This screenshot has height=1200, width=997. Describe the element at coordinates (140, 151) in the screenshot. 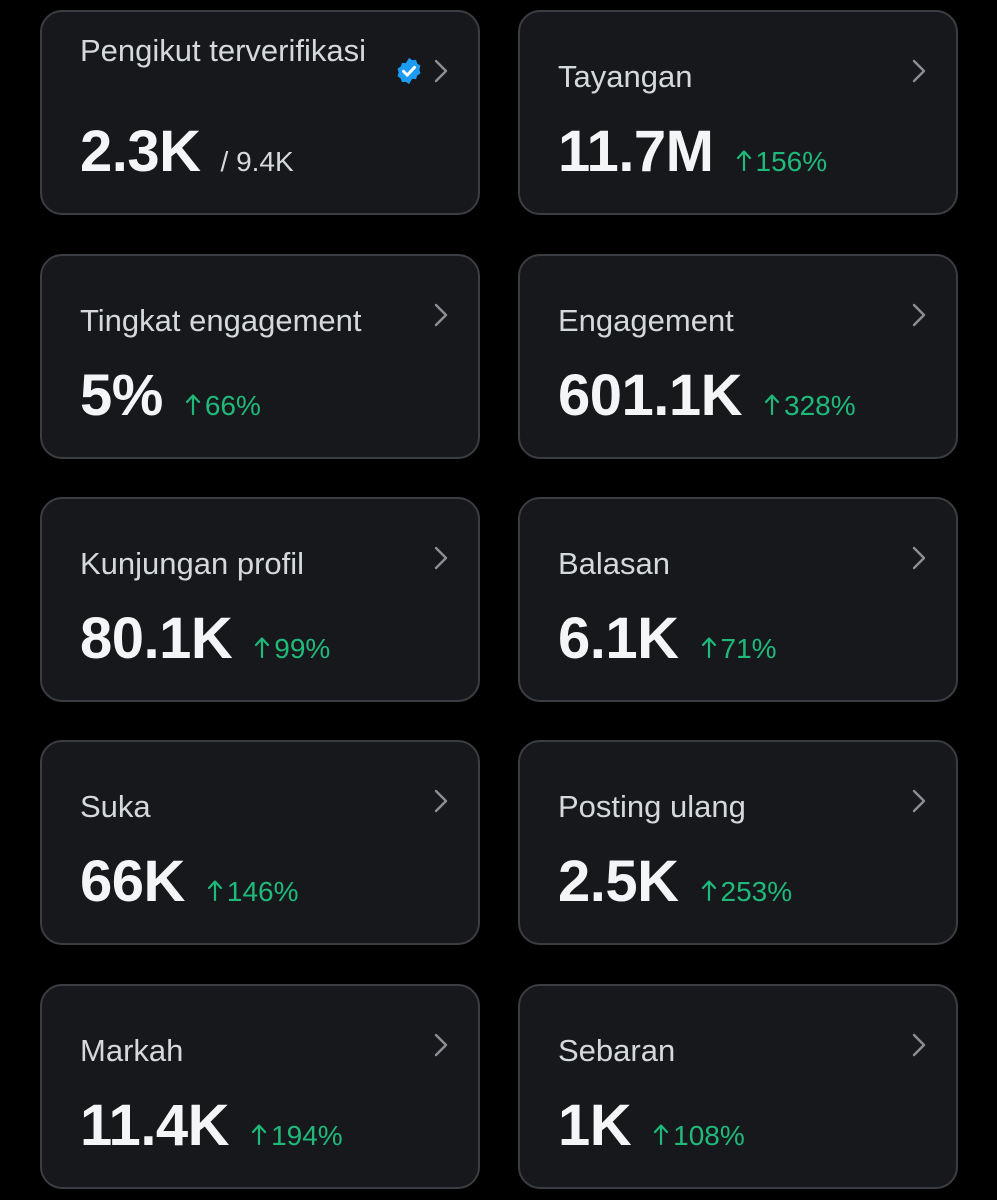

I see `card-value: 2.3K` at that location.